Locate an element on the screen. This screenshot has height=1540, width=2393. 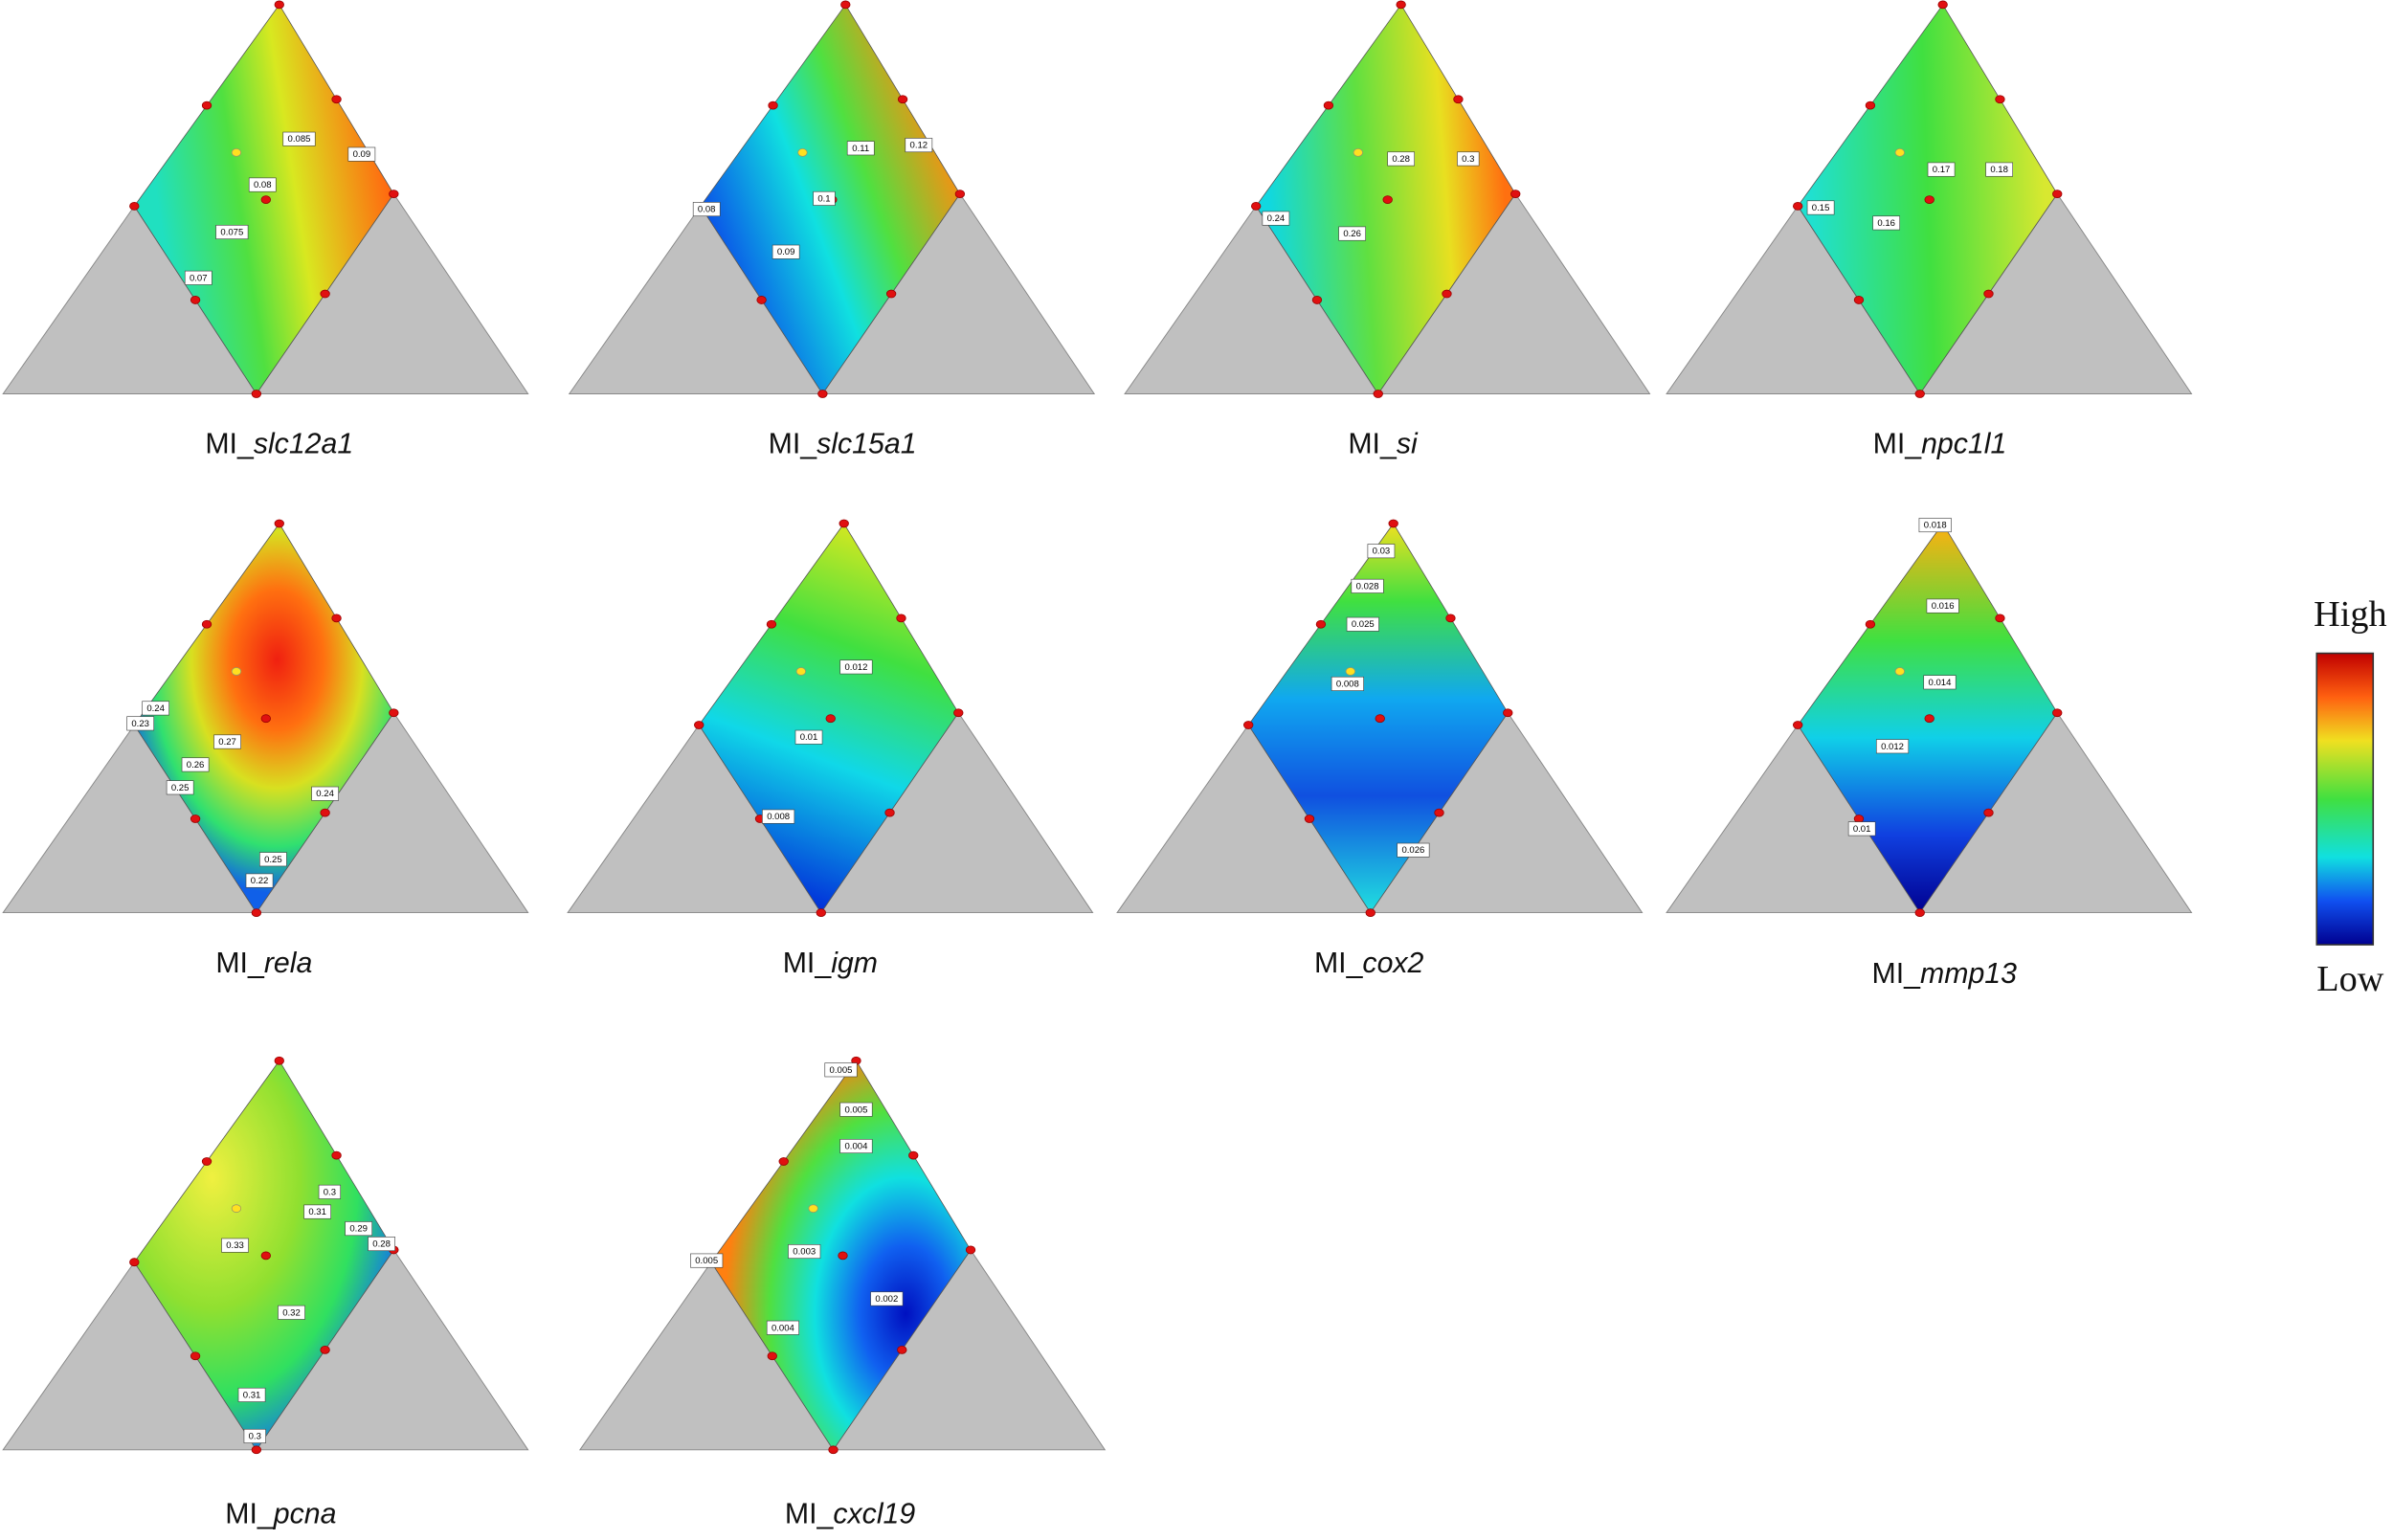
panel-label: MI_rela is located at coordinates (264, 963).